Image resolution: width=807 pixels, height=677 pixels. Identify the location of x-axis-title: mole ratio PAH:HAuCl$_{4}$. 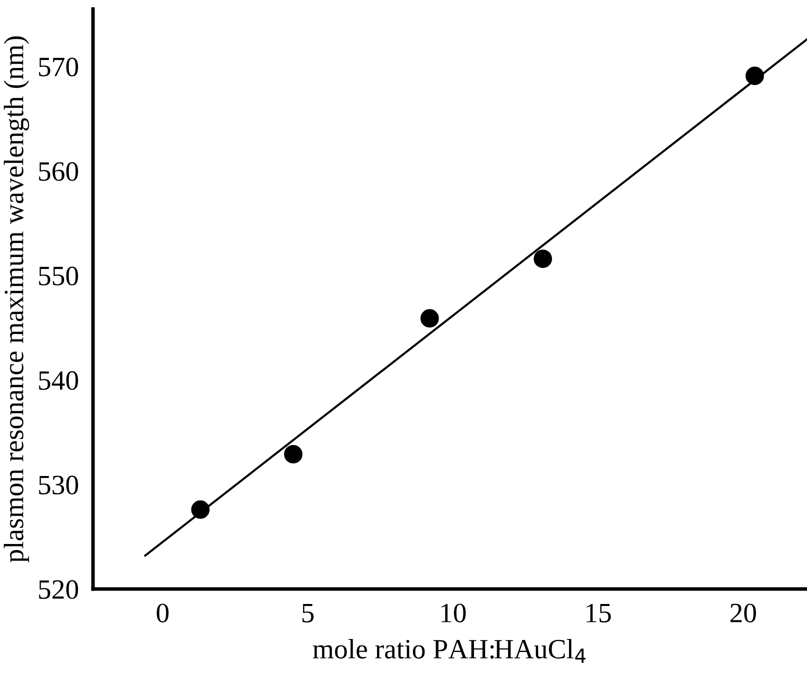
(449, 651).